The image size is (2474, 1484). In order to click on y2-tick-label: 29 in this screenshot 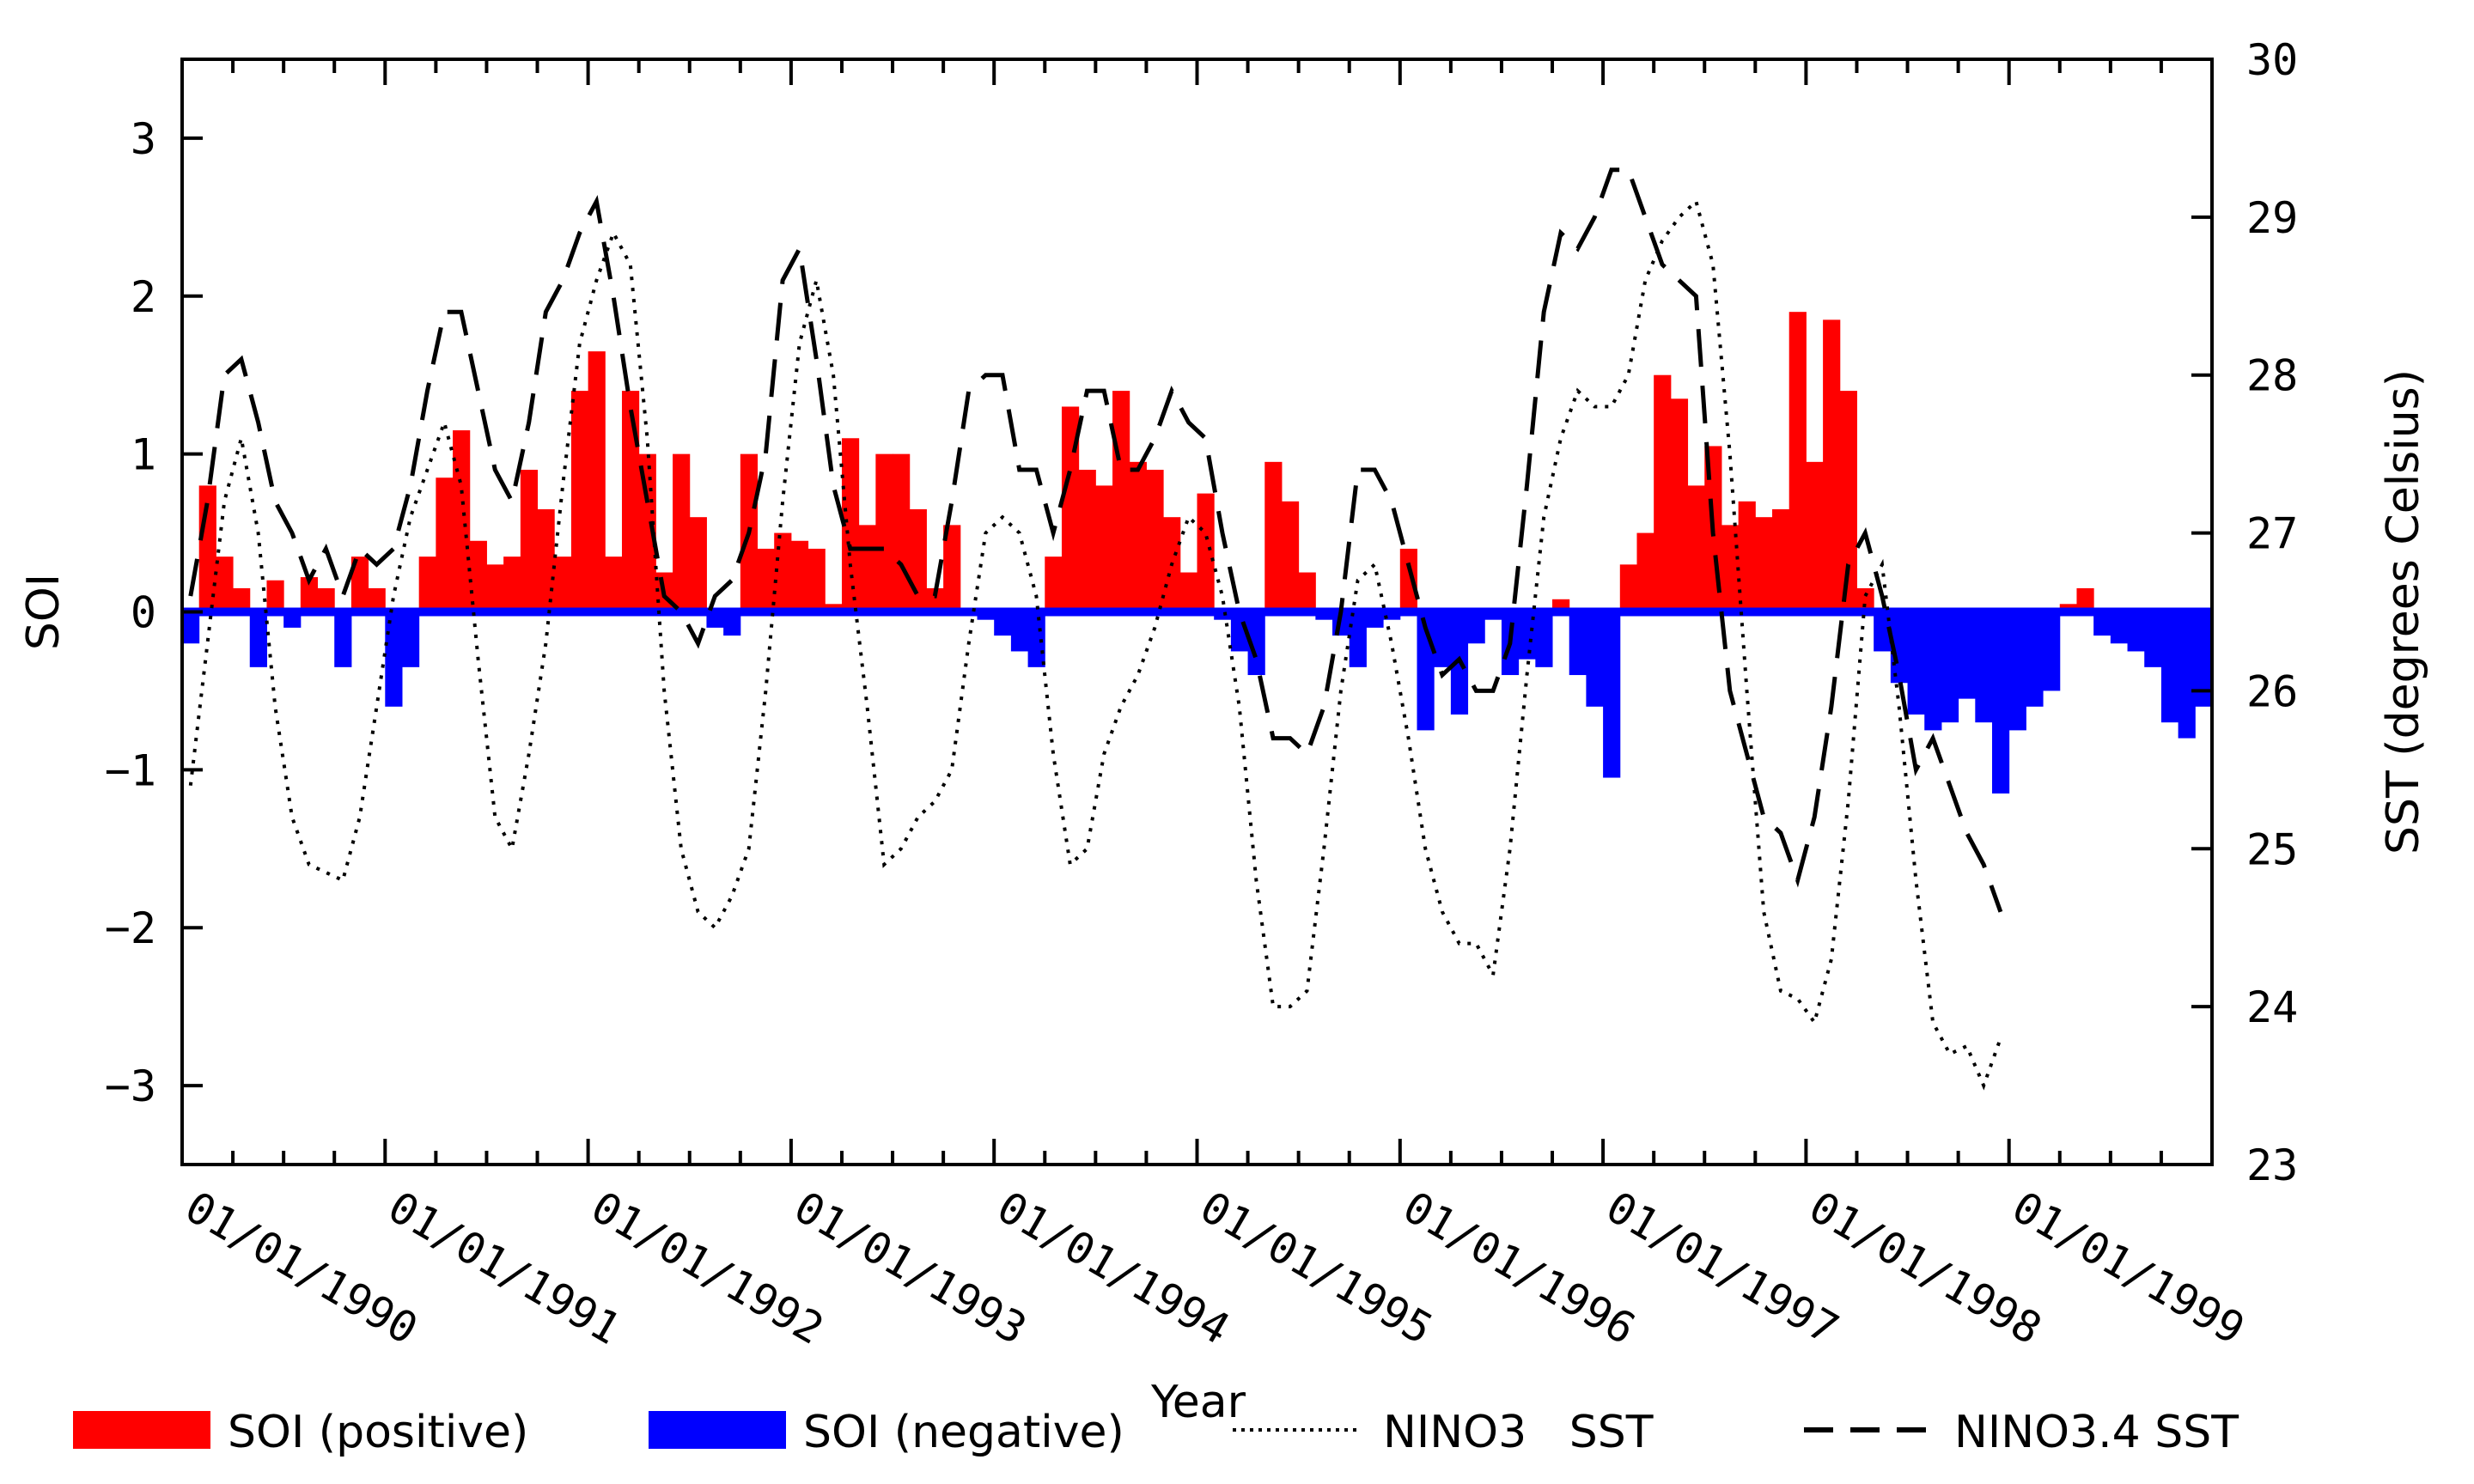, I will do `click(2272, 218)`.